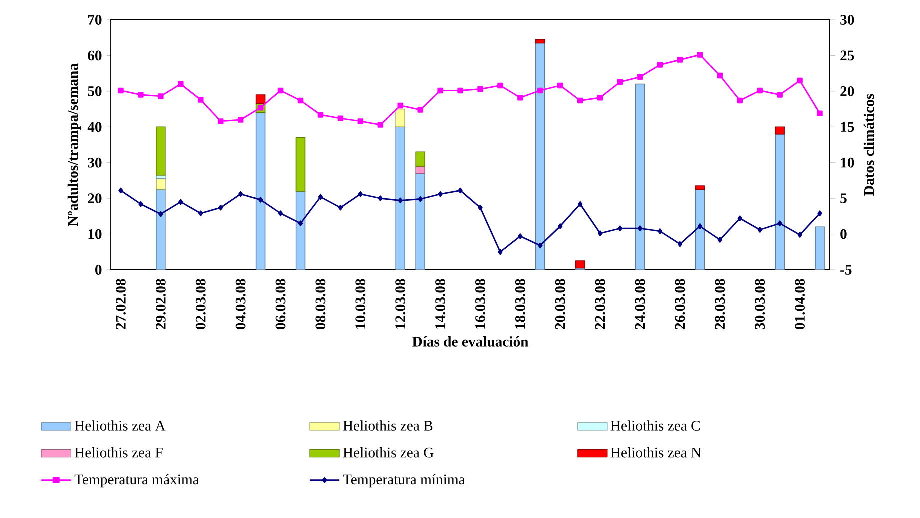 Image resolution: width=920 pixels, height=518 pixels. What do you see at coordinates (470, 341) in the screenshot?
I see `x-axis-title: Días de evaluación` at bounding box center [470, 341].